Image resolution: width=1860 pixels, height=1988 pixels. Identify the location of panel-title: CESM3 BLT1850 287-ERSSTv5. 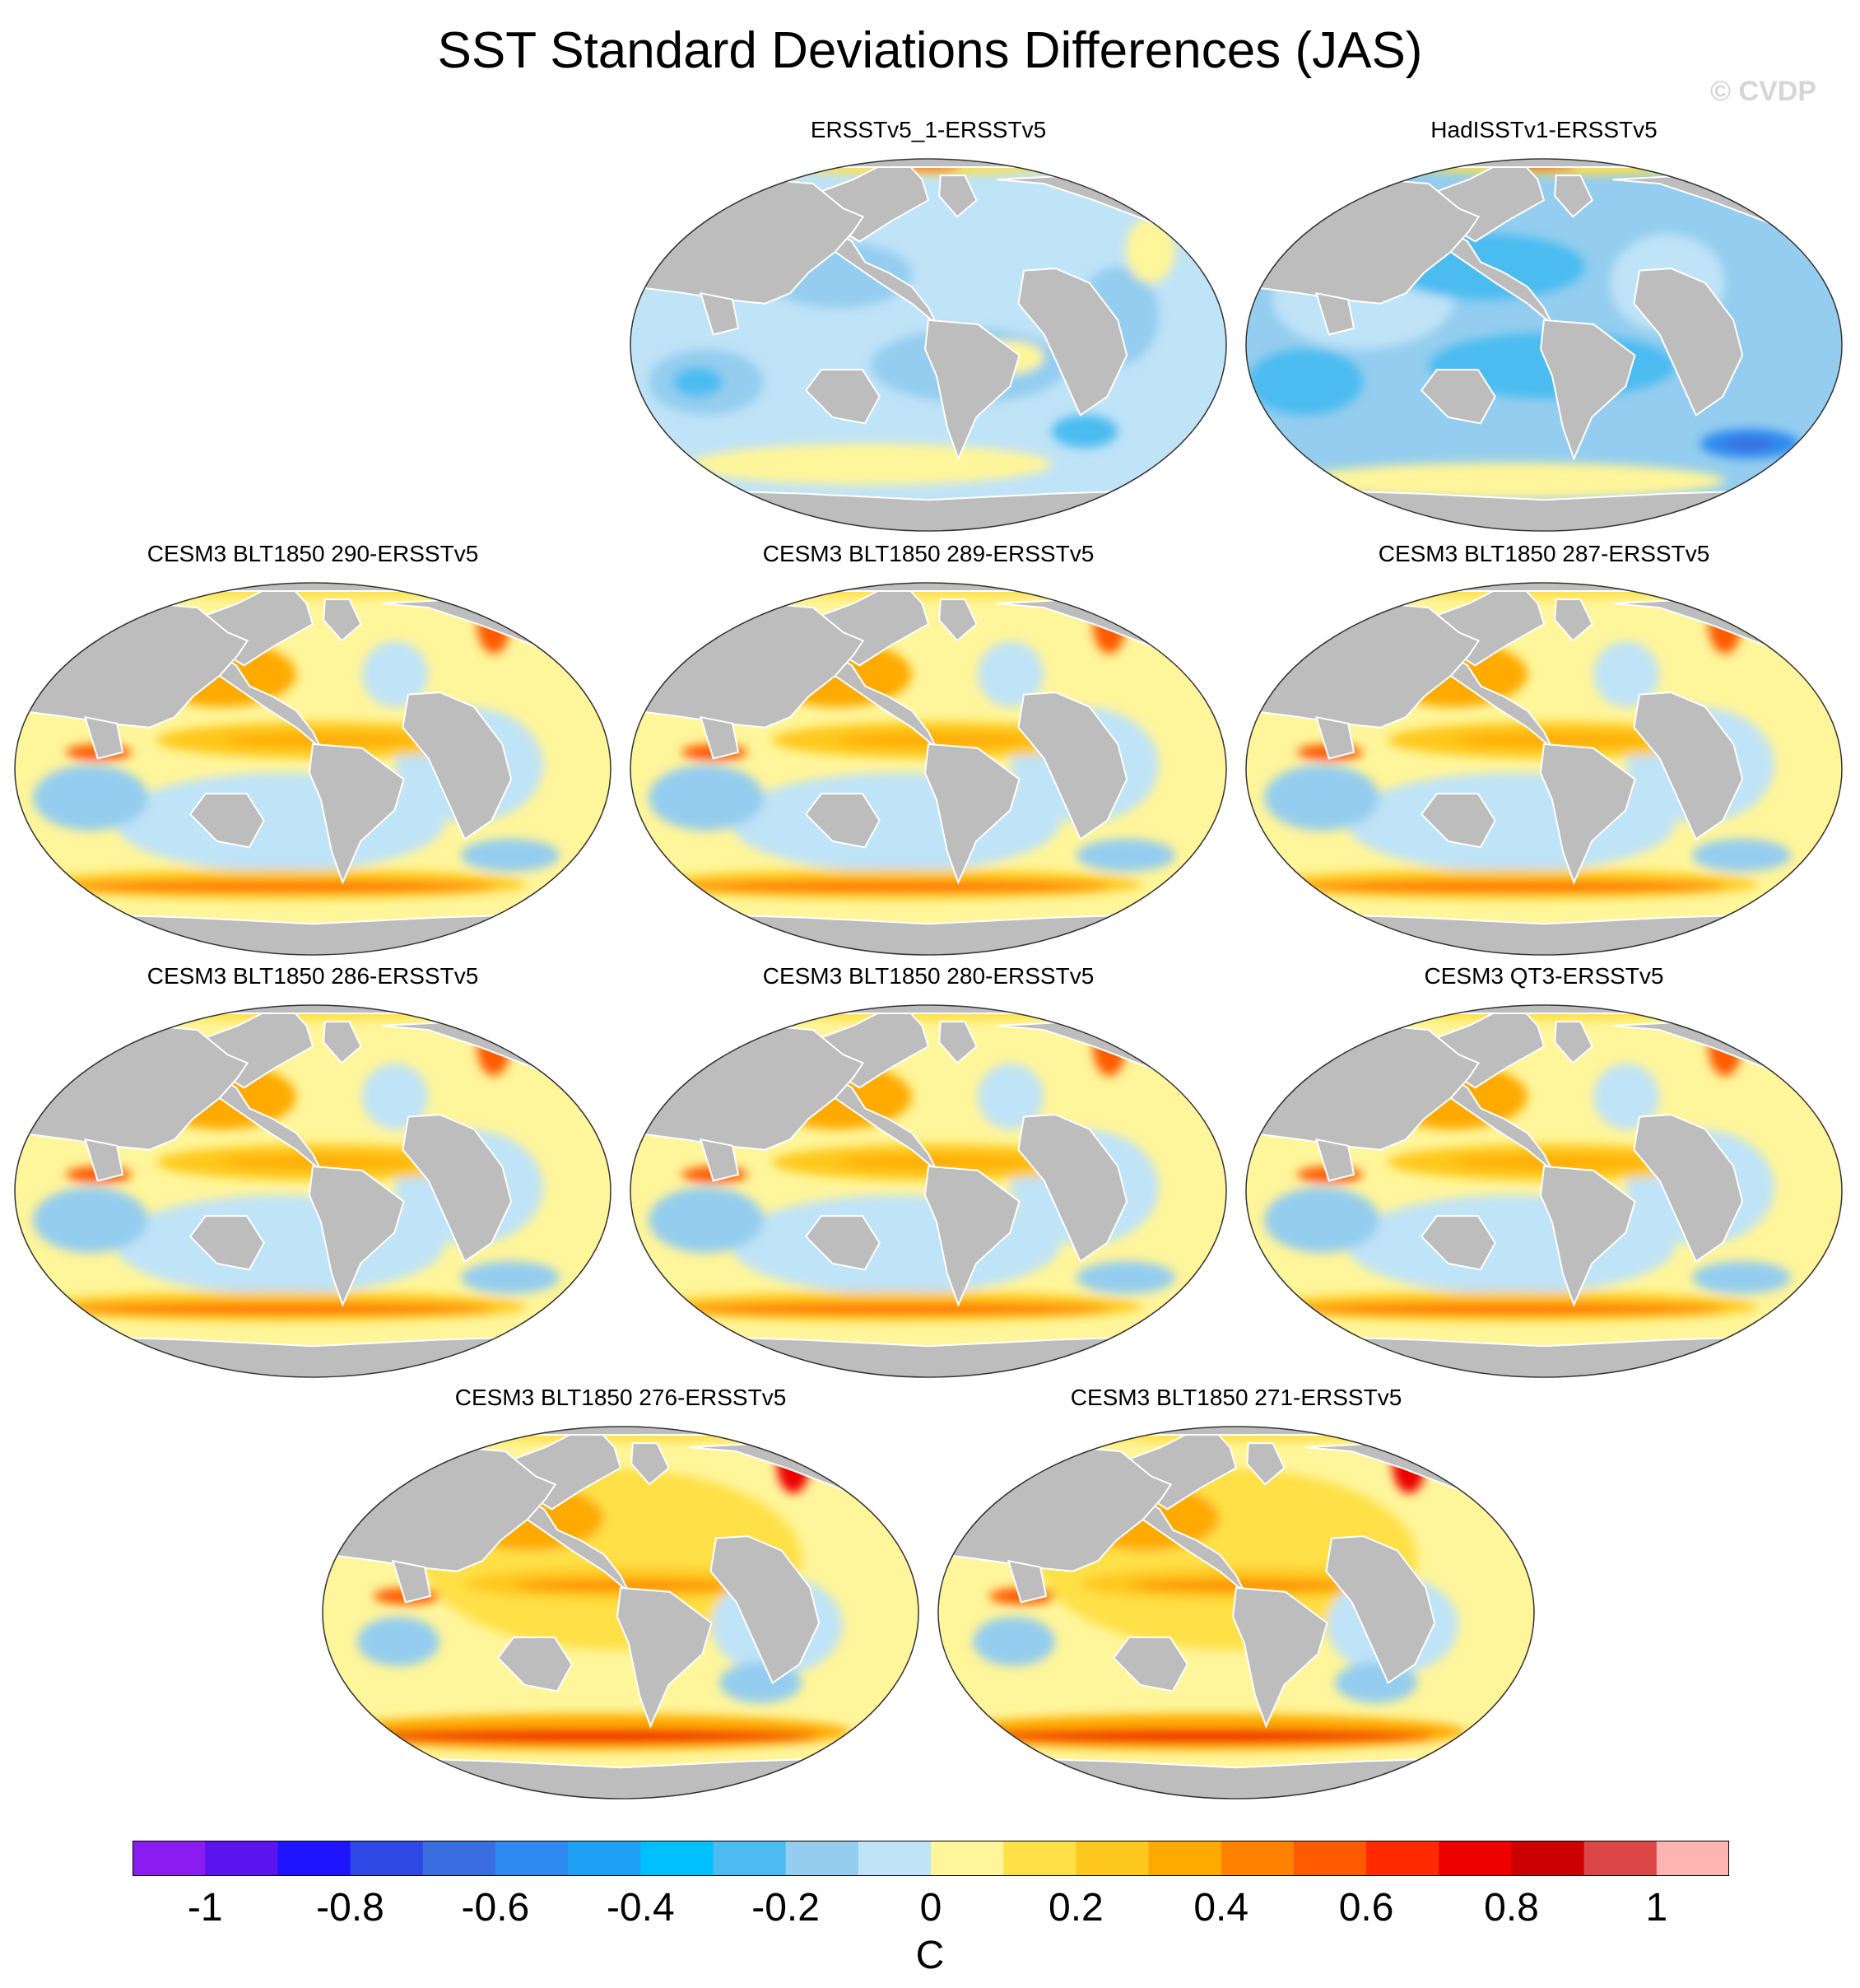
(1544, 553).